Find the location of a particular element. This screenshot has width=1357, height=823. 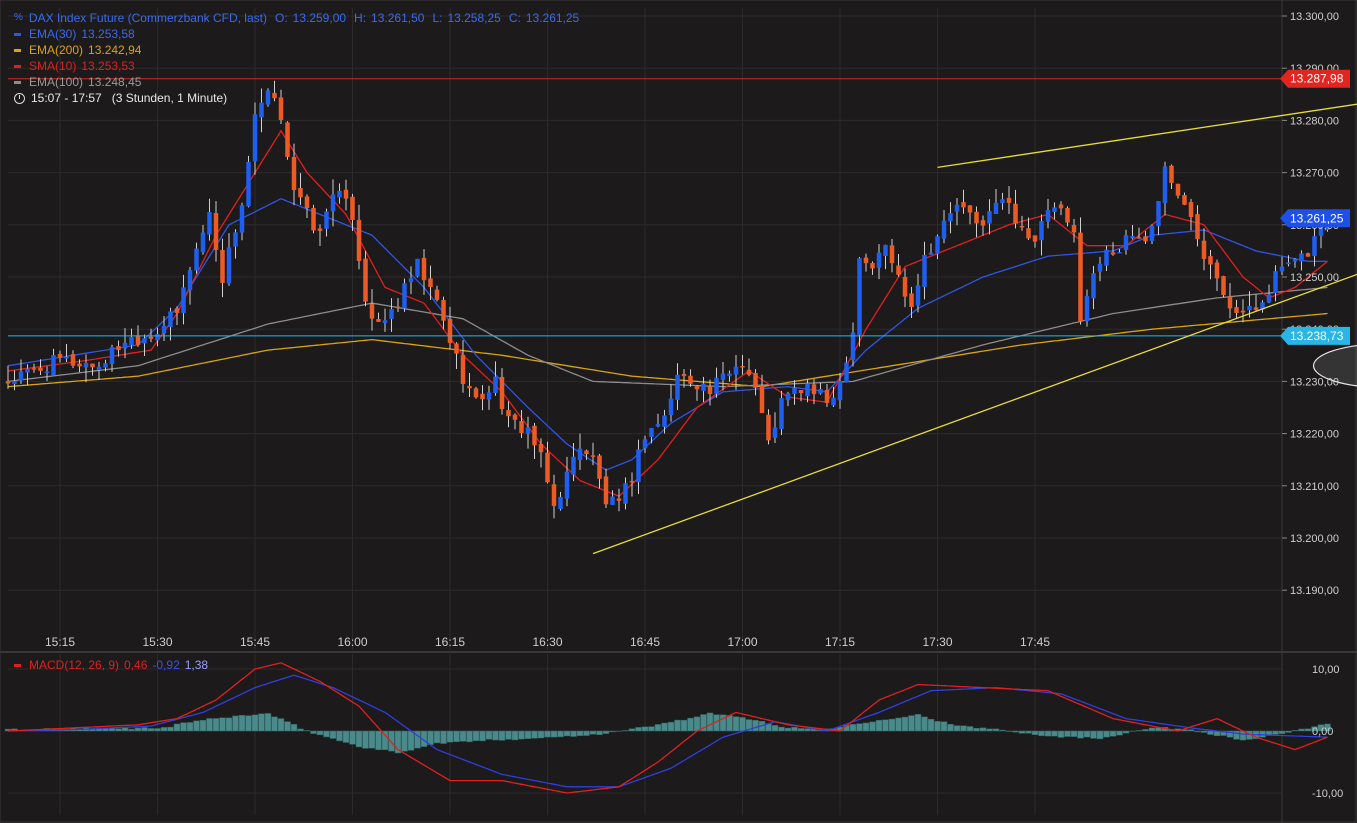

macd-value: 0,46 is located at coordinates (136, 665).